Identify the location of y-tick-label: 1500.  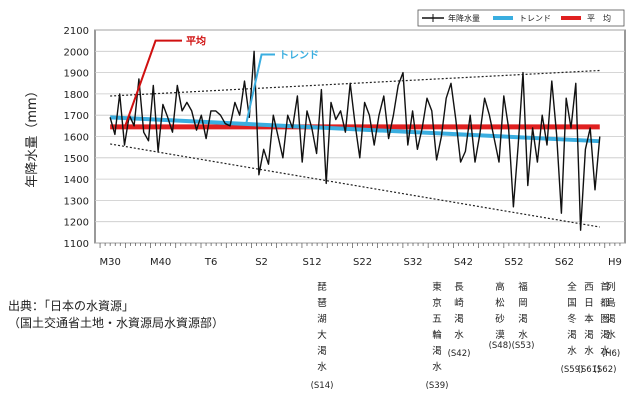
(76, 159).